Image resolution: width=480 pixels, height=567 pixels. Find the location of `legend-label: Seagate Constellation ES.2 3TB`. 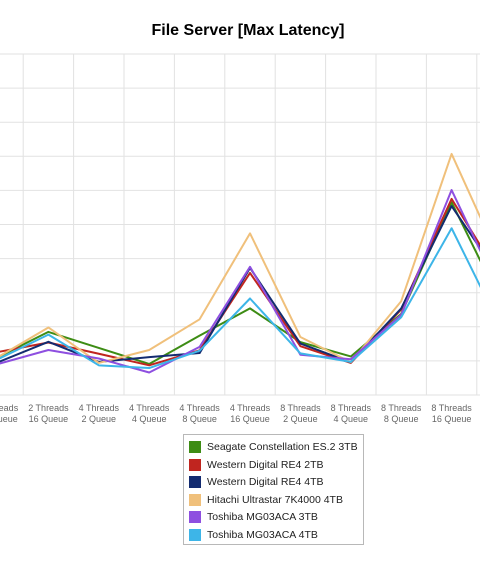

legend-label: Seagate Constellation ES.2 3TB is located at coordinates (282, 447).